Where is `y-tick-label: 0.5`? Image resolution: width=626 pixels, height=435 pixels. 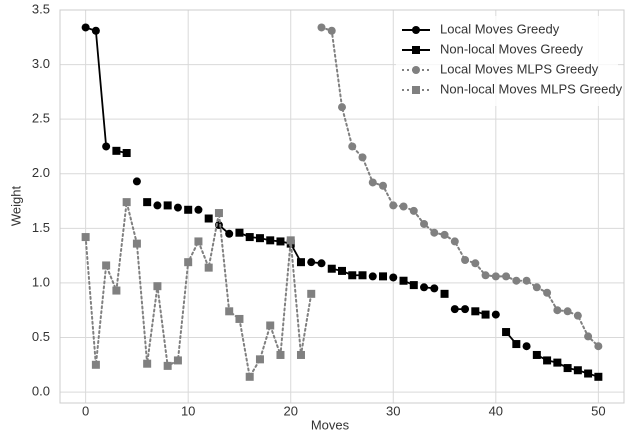
y-tick-label: 0.5 is located at coordinates (41, 336).